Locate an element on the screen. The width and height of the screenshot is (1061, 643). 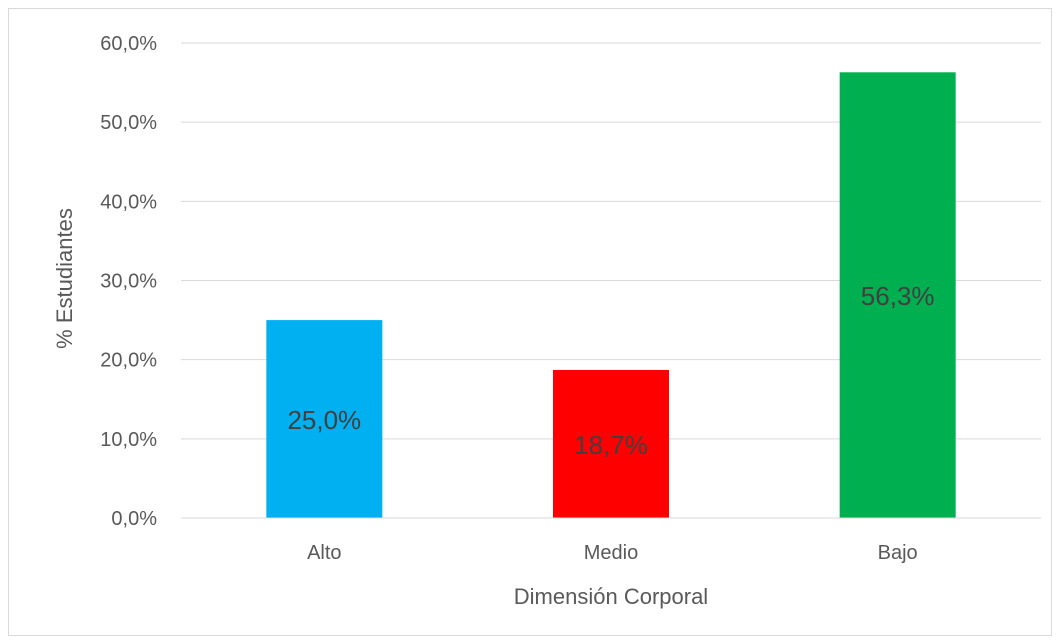
x-axis-ticks: Alto Medio Bajo is located at coordinates (612, 553).